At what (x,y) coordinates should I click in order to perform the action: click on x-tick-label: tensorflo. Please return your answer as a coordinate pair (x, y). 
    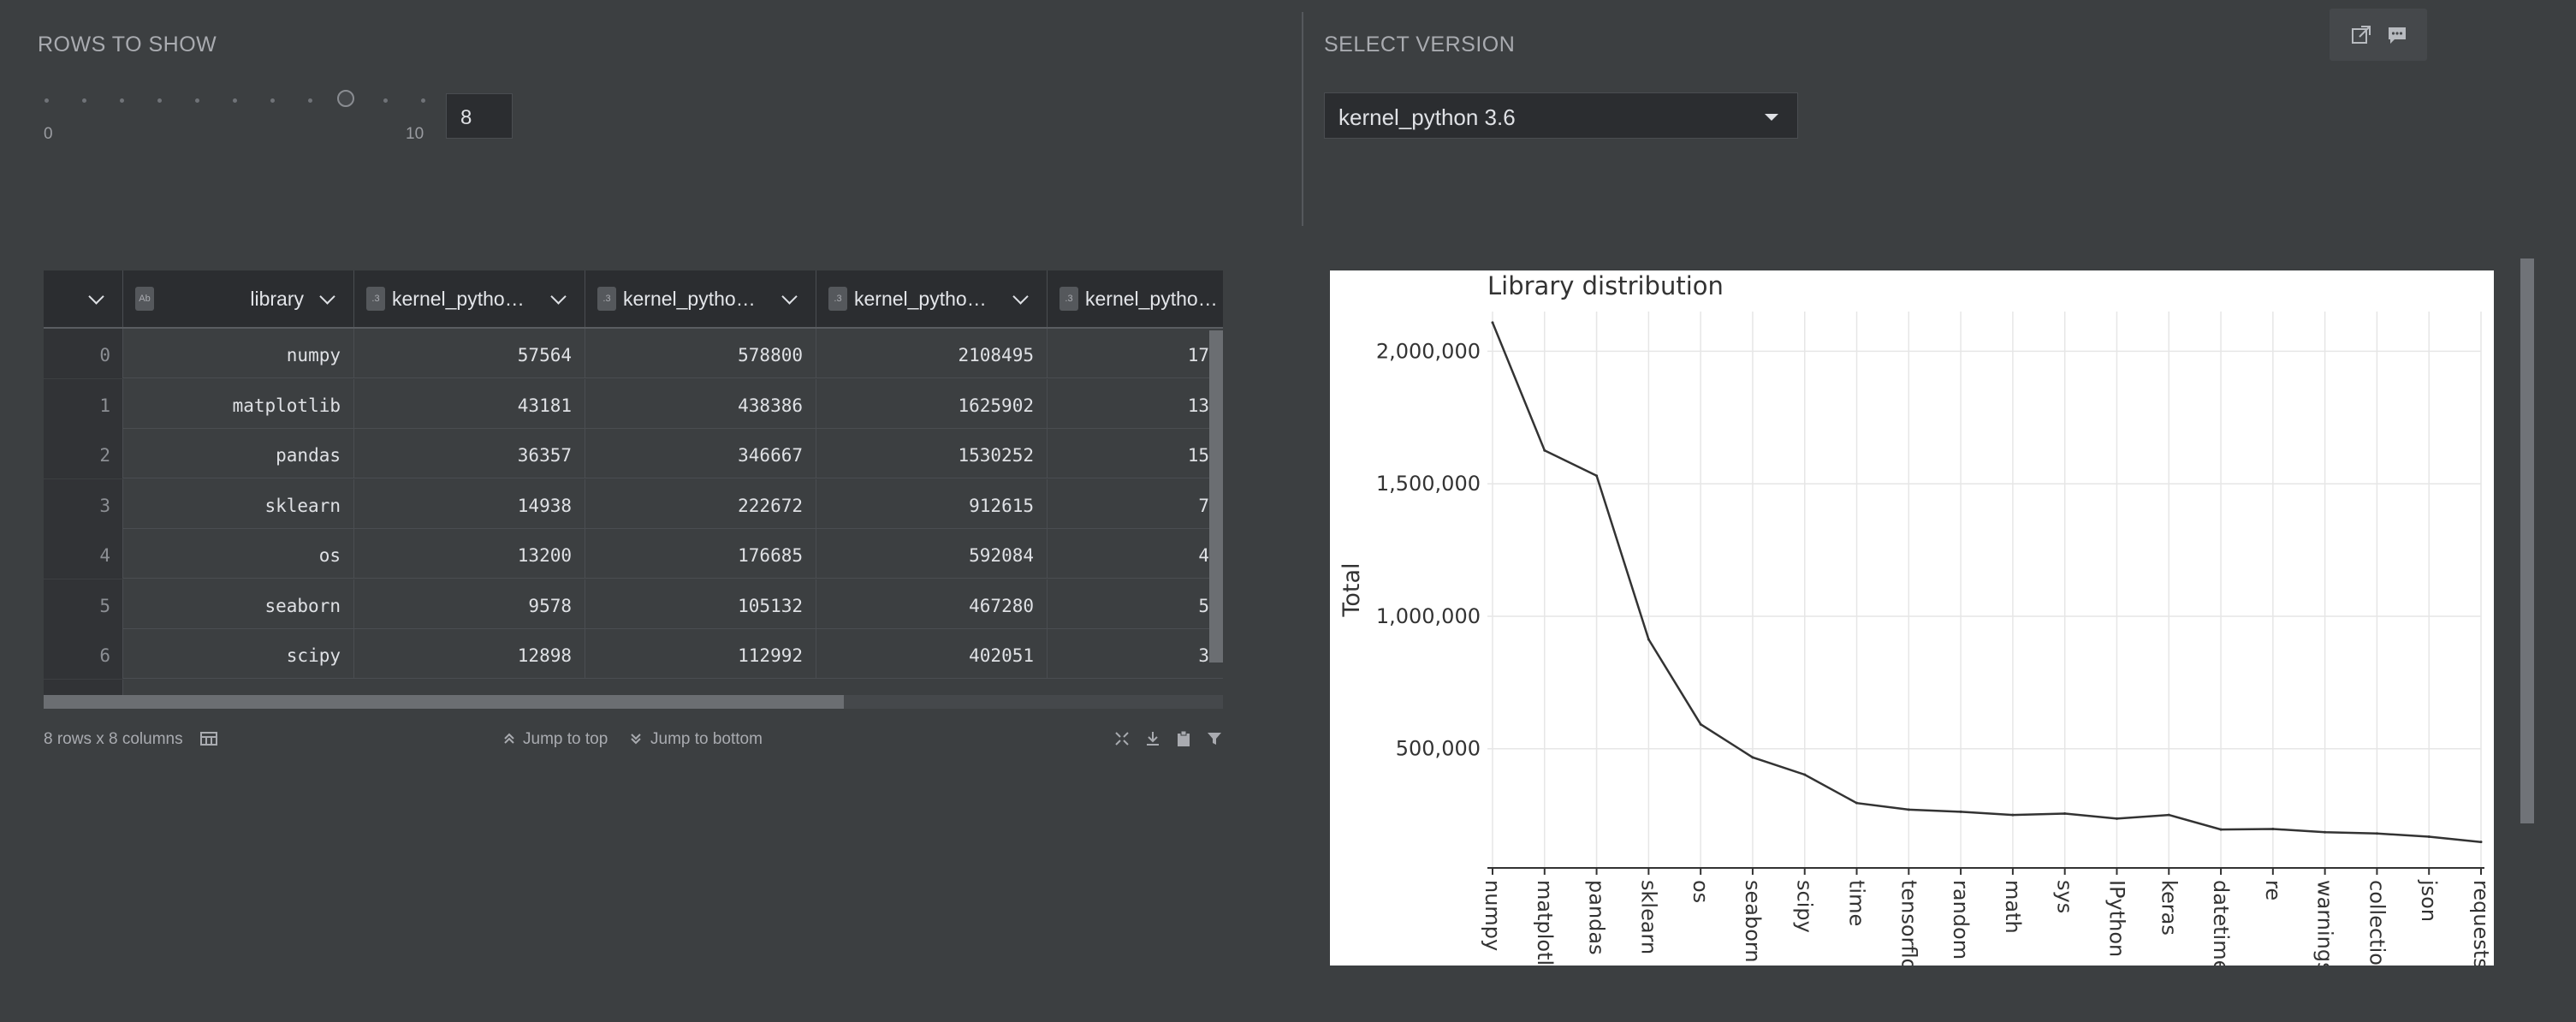
    Looking at the image, I should click on (1908, 923).